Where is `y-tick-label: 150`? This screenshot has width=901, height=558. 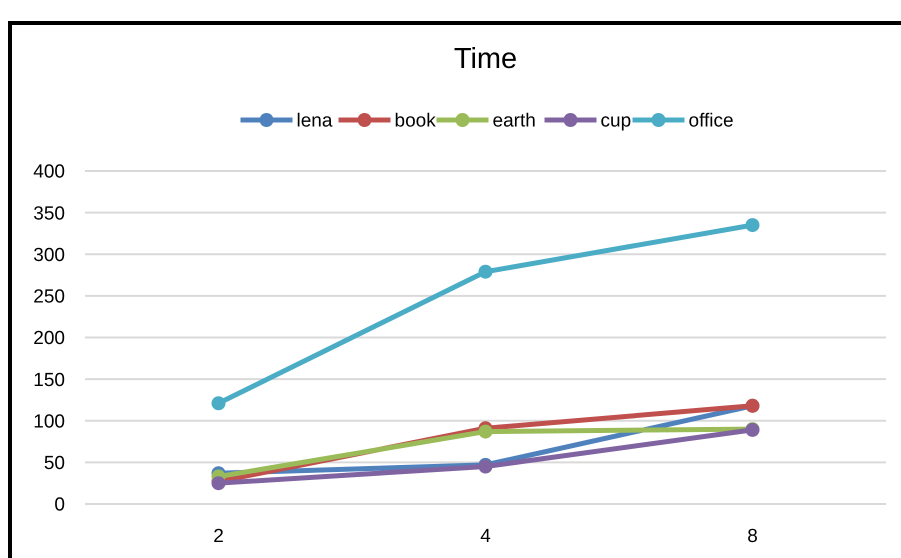 y-tick-label: 150 is located at coordinates (49, 380).